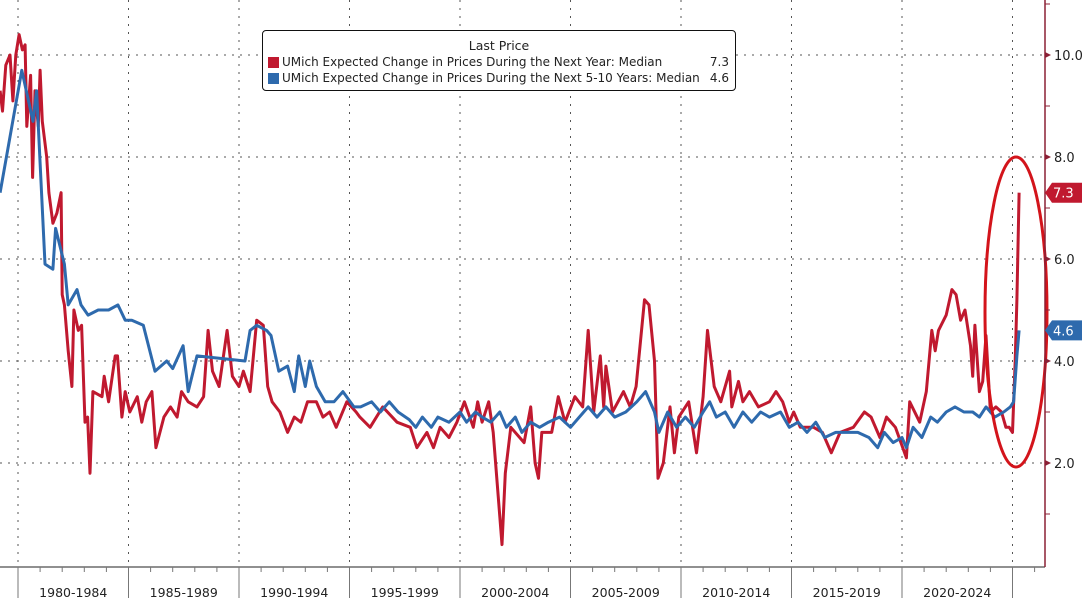 The width and height of the screenshot is (1082, 598). Describe the element at coordinates (1064, 362) in the screenshot. I see `y-tick-label: 4.0` at that location.